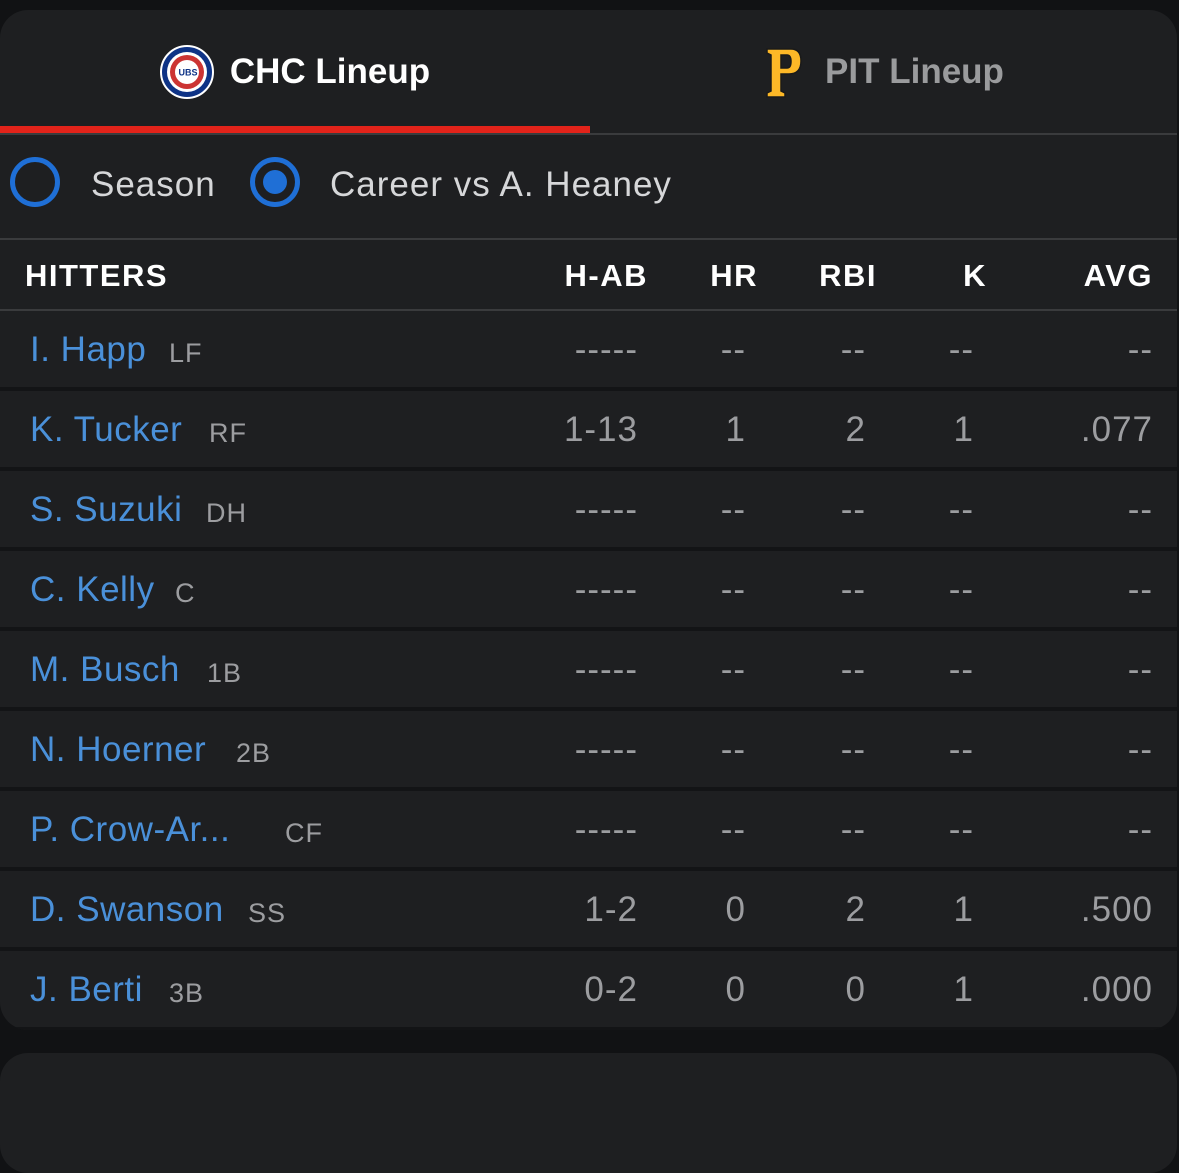 The width and height of the screenshot is (1179, 1173). Describe the element at coordinates (735, 429) in the screenshot. I see `stat-hr: 1` at that location.